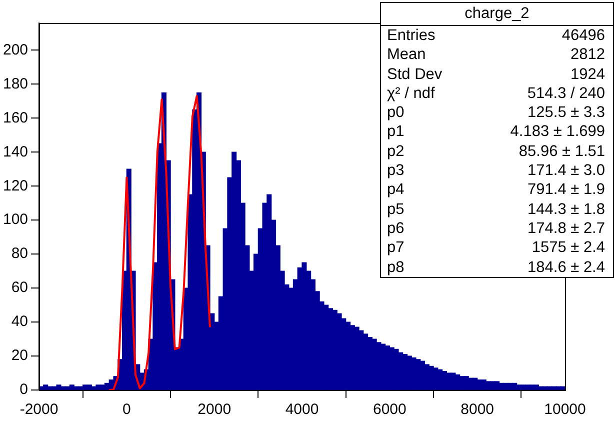 This screenshot has width=615, height=422. I want to click on text: p6 174.8 ± 2.7, so click(496, 228).